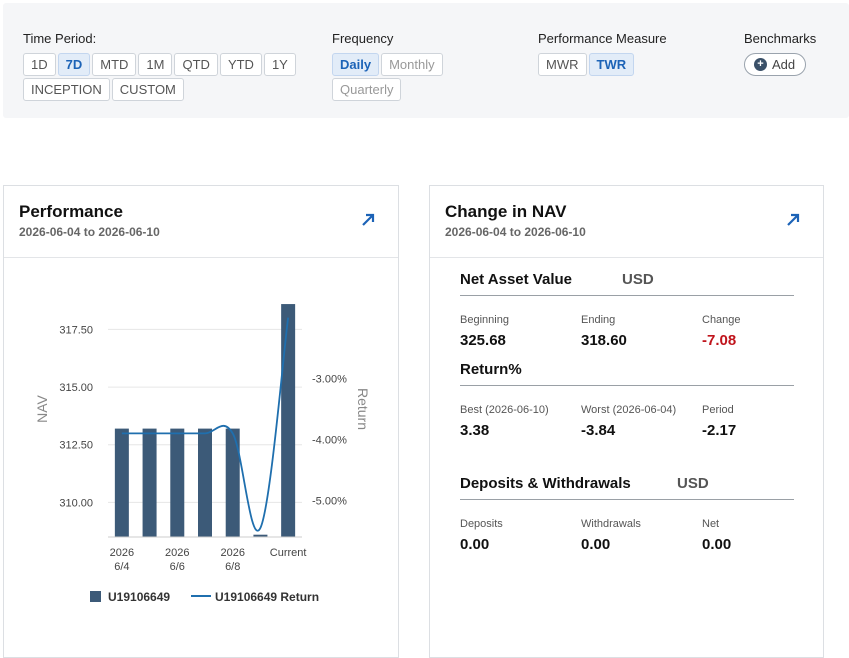  Describe the element at coordinates (329, 380) in the screenshot. I see `y2-tick-label: -3.00%` at that location.